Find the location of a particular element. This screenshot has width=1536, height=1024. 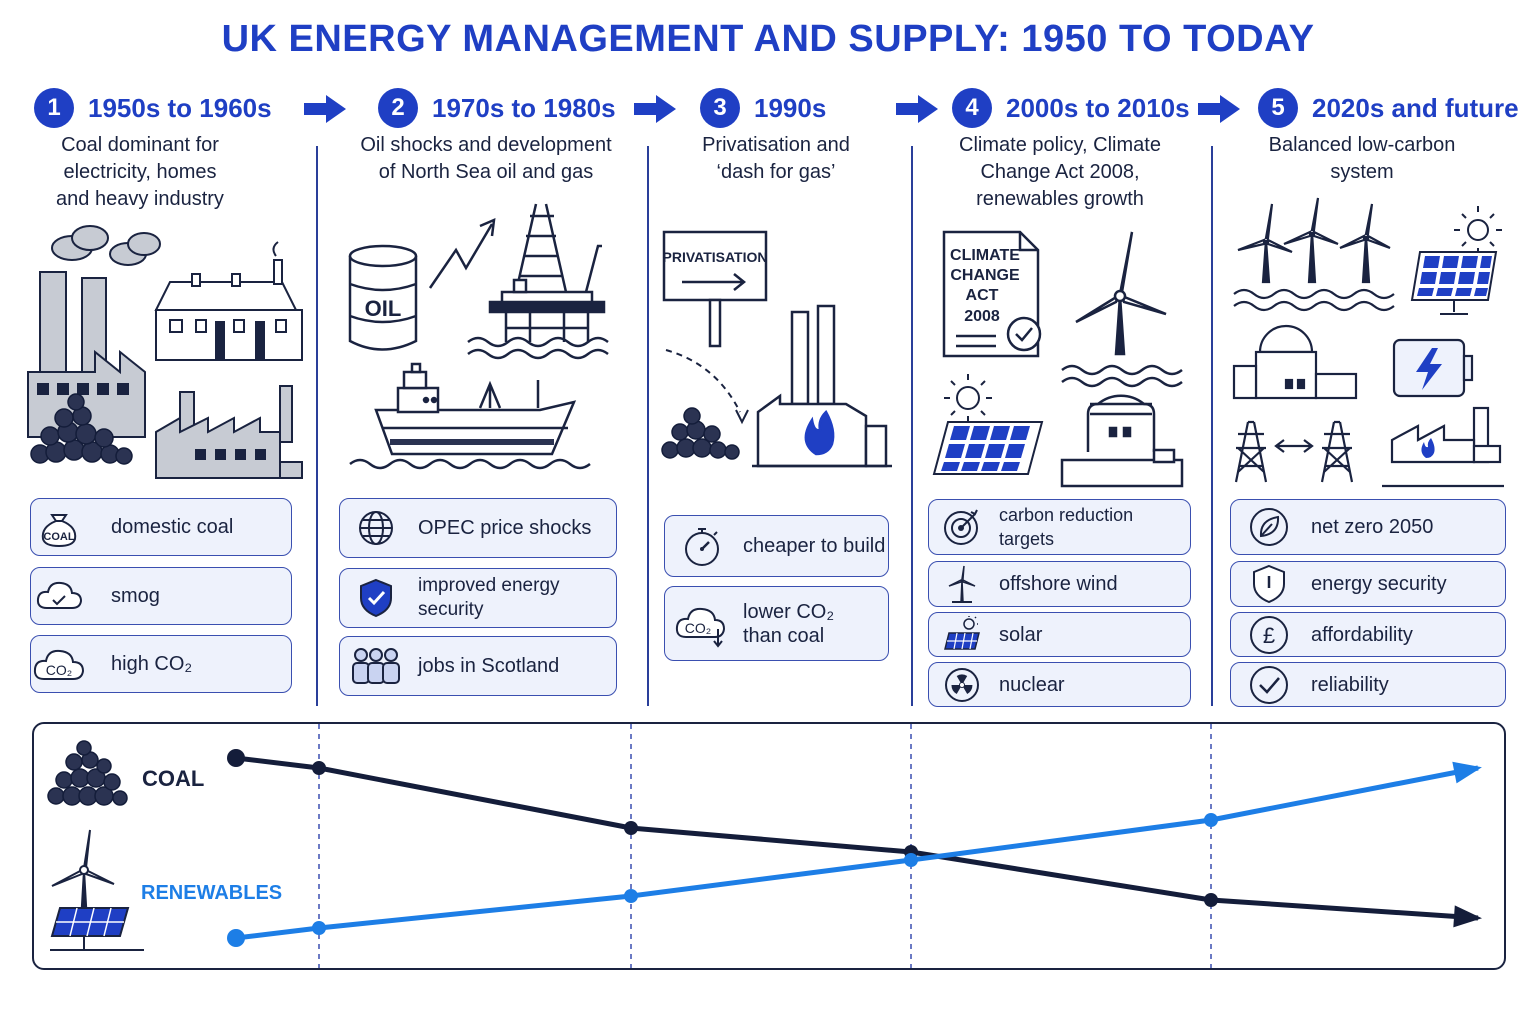

era-header-2: 2 1970s to 1980s is located at coordinates (497, 108).